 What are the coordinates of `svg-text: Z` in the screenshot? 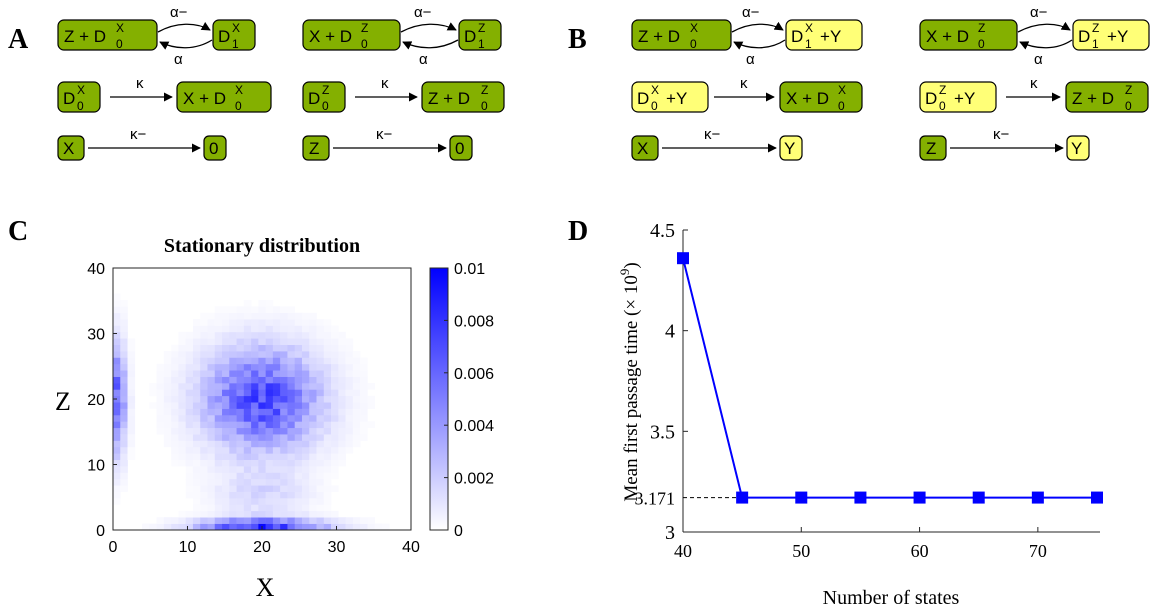 It's located at (481, 28).